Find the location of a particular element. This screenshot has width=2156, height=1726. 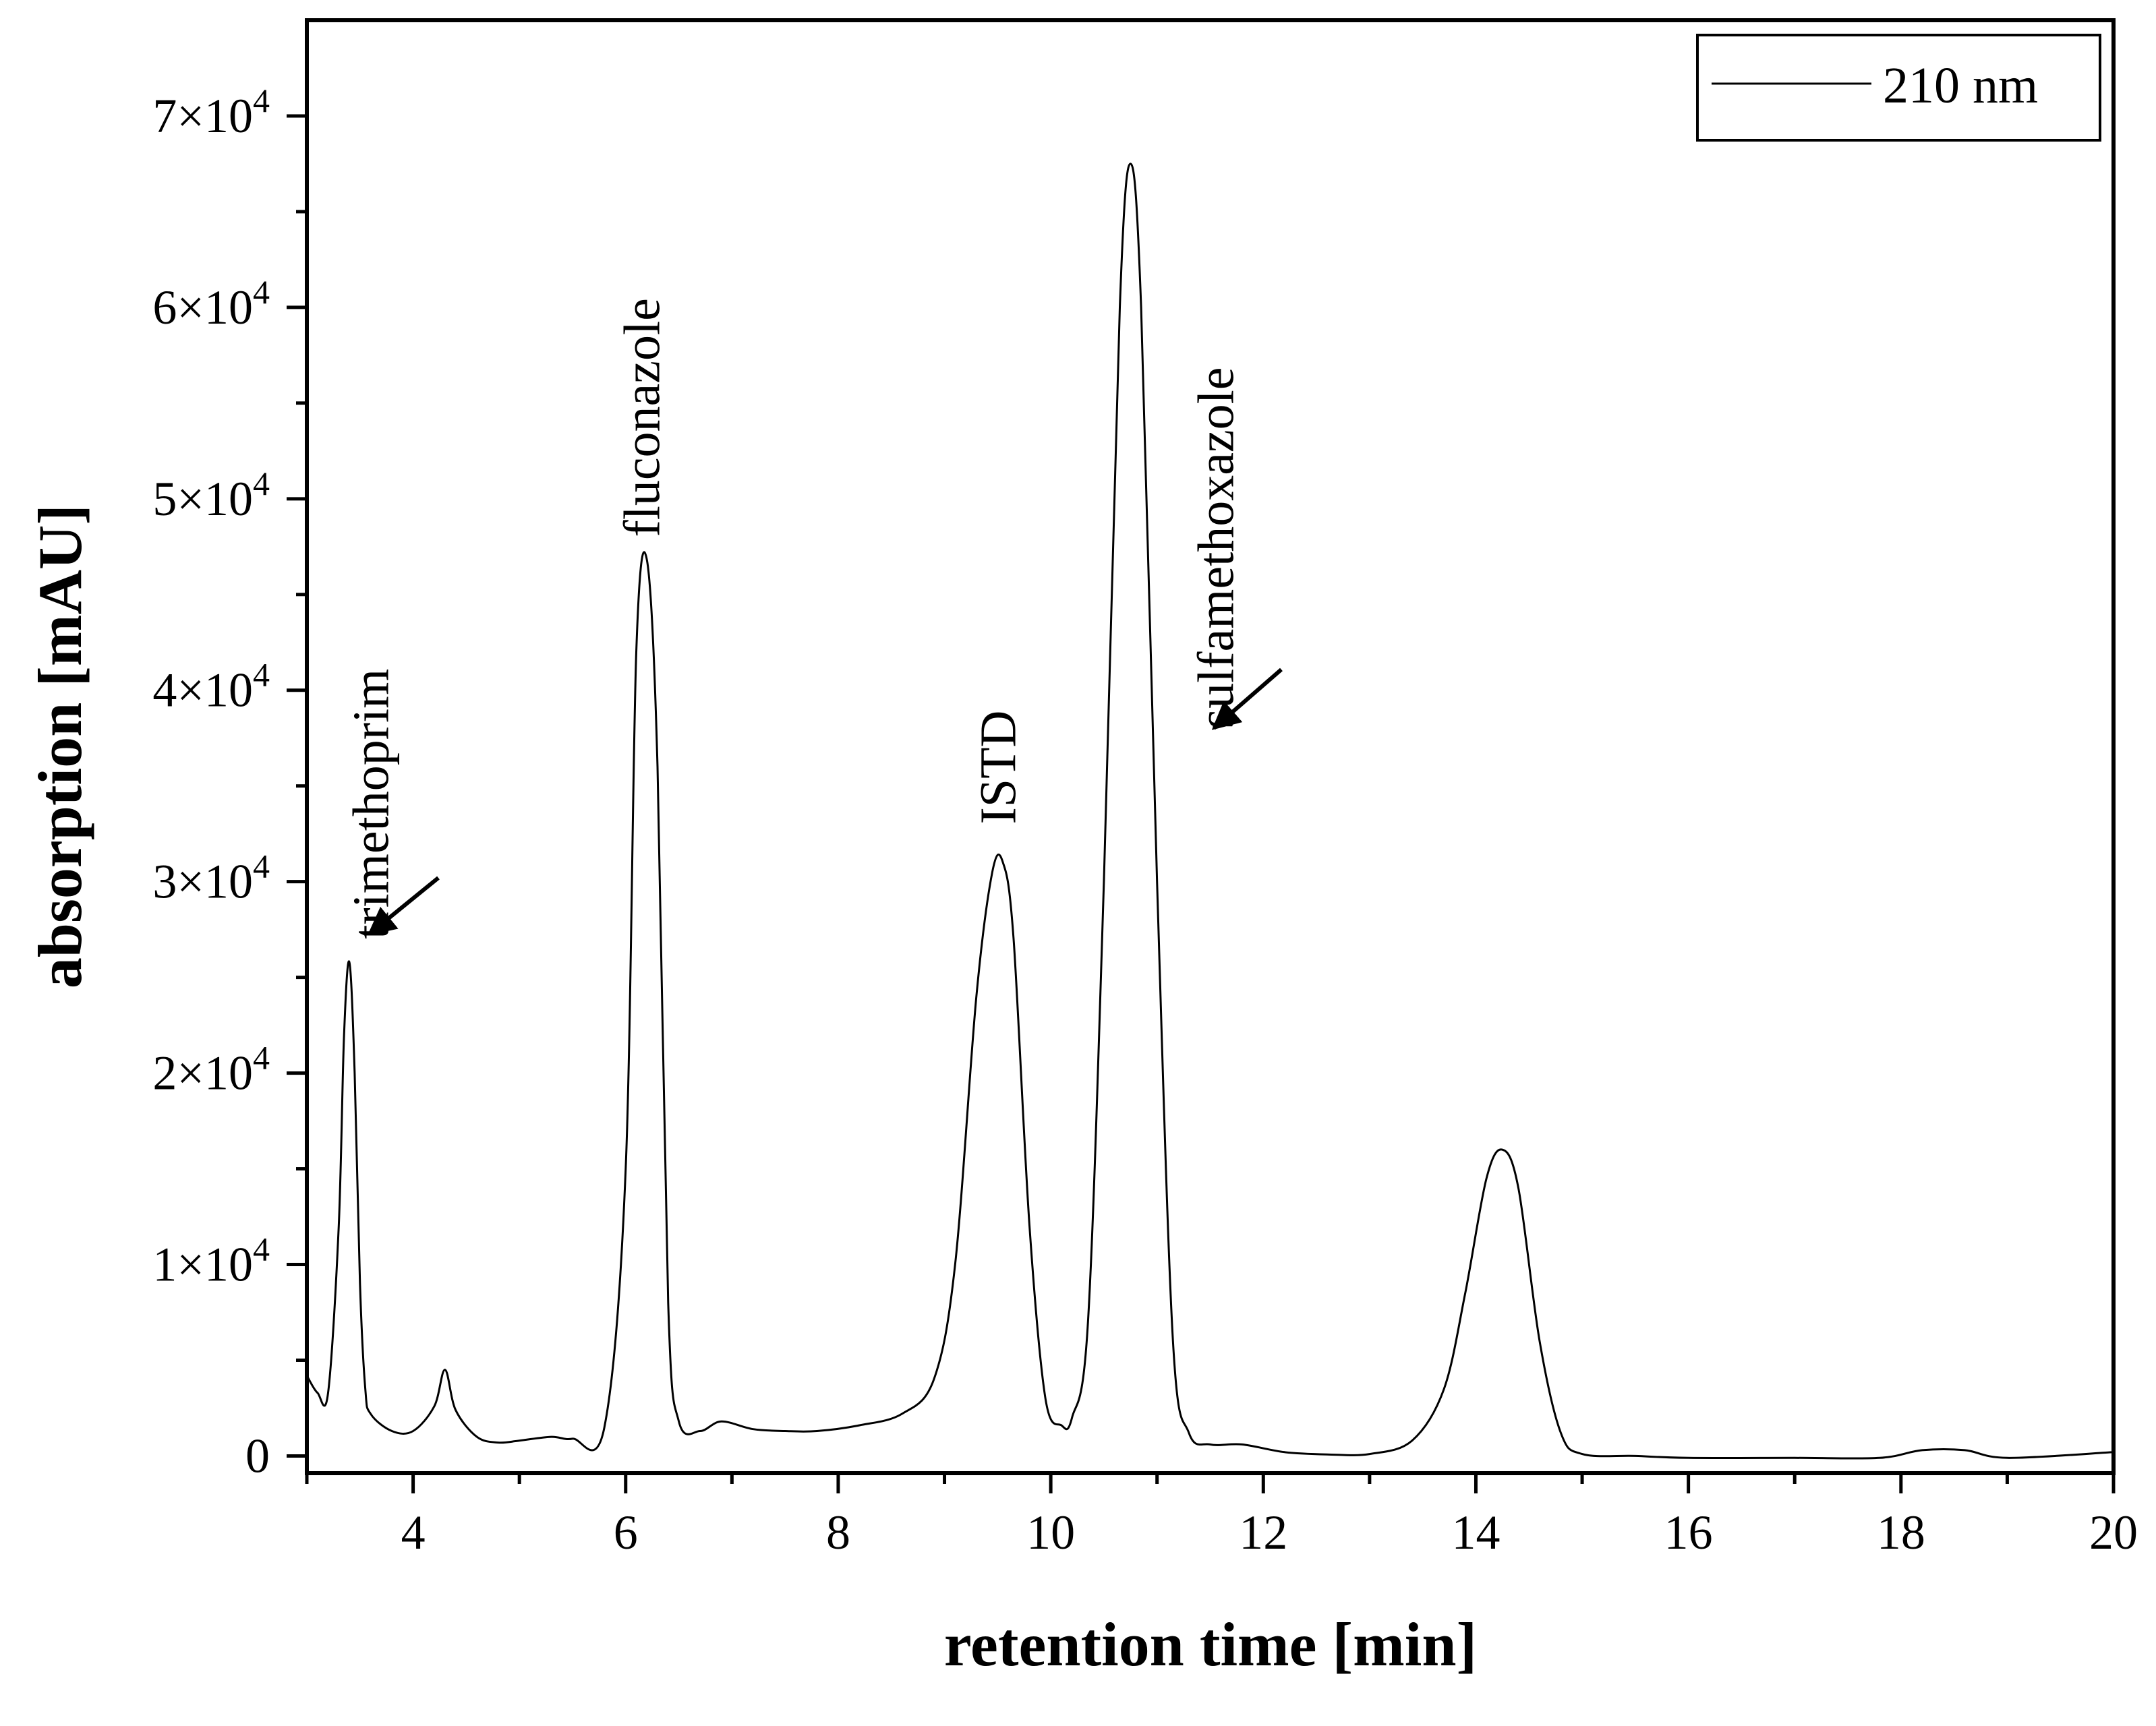

x-tick-label-14: 14 is located at coordinates (1475, 1533).